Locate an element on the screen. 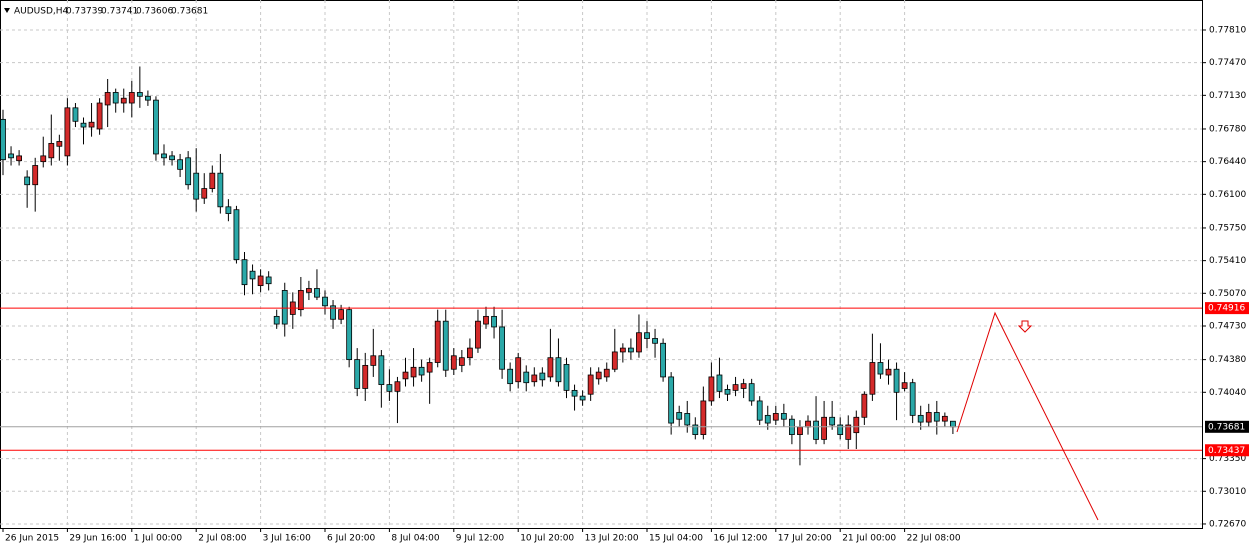 The width and height of the screenshot is (1249, 547). ohlc-low: 0.73606 is located at coordinates (154, 12).